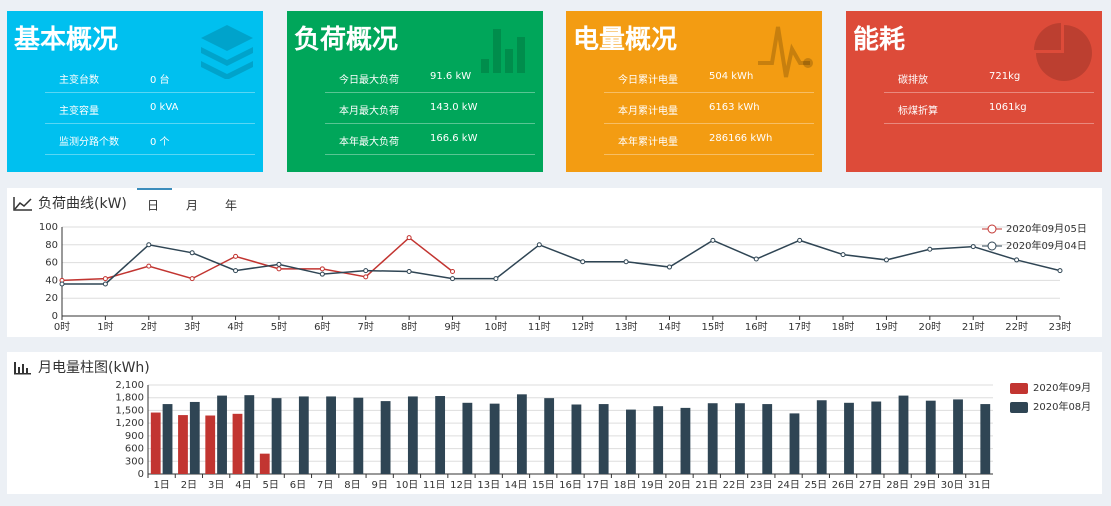 The width and height of the screenshot is (1111, 506). Describe the element at coordinates (270, 485) in the screenshot. I see `x-tick-label: 5日` at that location.